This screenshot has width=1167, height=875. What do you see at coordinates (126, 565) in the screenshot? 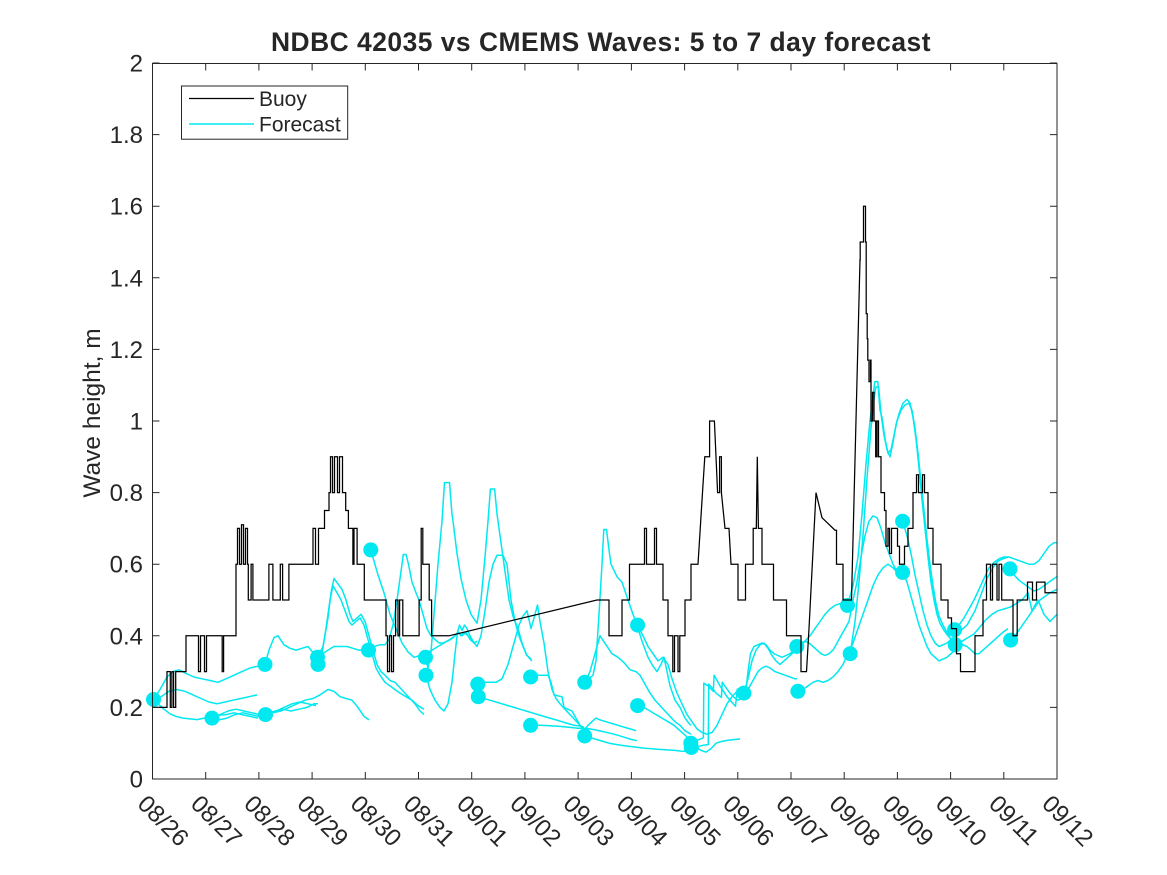
I see `svg-text: 0.6` at bounding box center [126, 565].